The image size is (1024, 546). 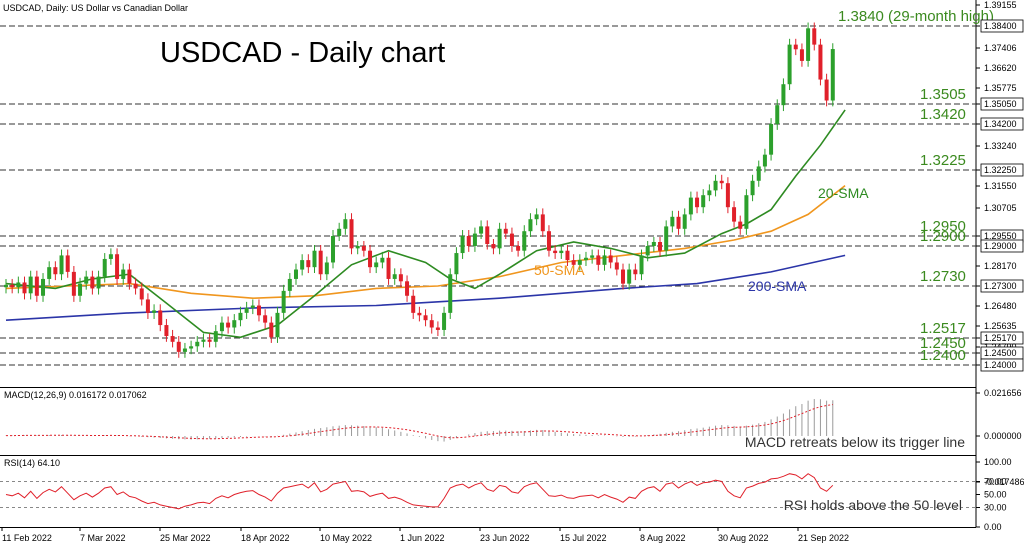 I want to click on rsi-label: RSI(14) 64.10, so click(x=32, y=463).